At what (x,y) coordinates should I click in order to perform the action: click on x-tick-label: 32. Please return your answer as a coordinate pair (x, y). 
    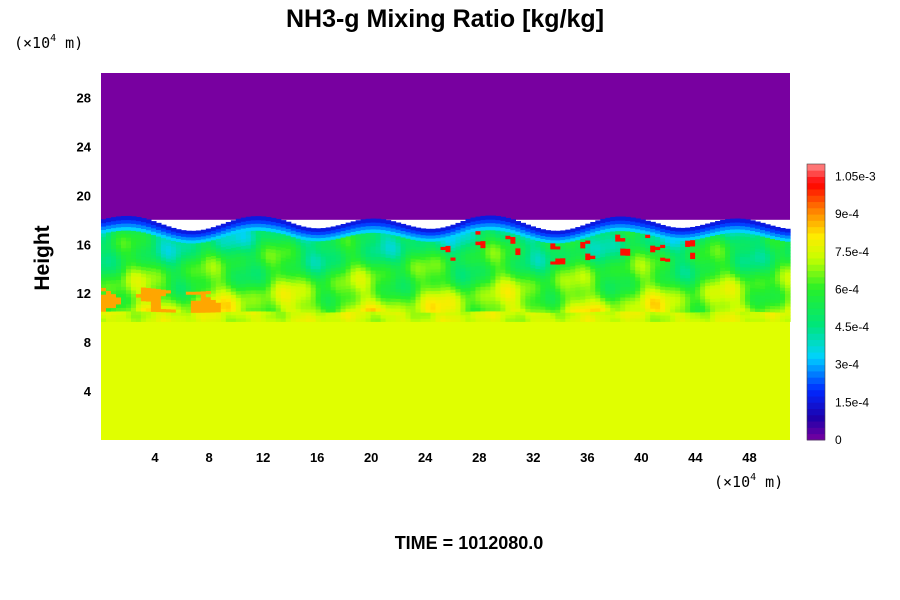
    Looking at the image, I should click on (533, 457).